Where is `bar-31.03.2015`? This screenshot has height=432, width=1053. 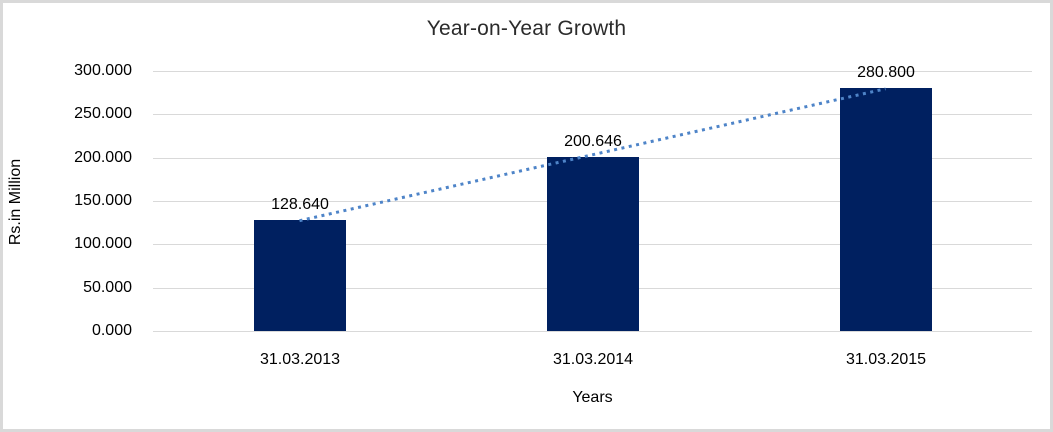
bar-31.03.2015 is located at coordinates (886, 209).